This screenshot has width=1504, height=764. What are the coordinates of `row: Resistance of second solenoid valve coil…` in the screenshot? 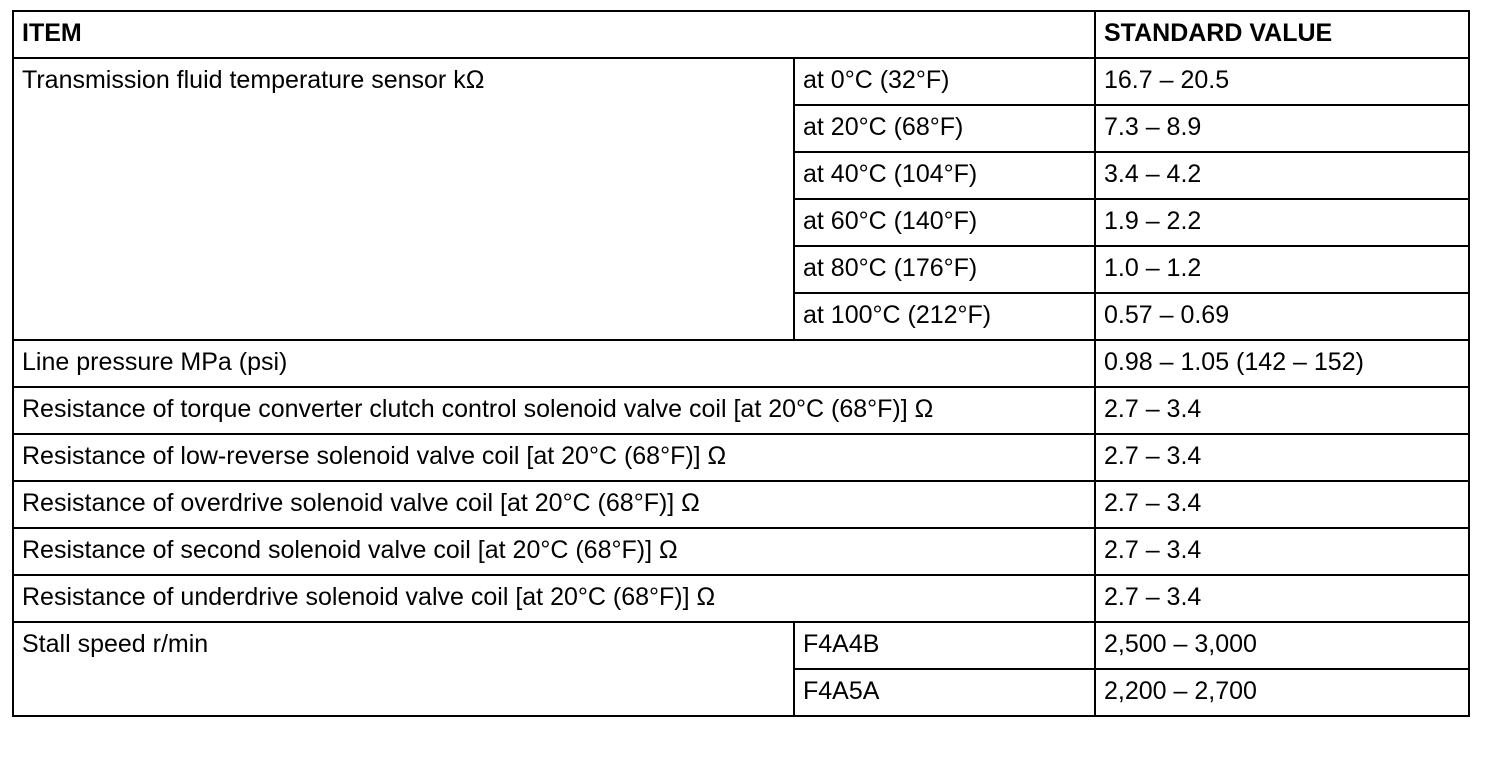 It's located at (741, 551).